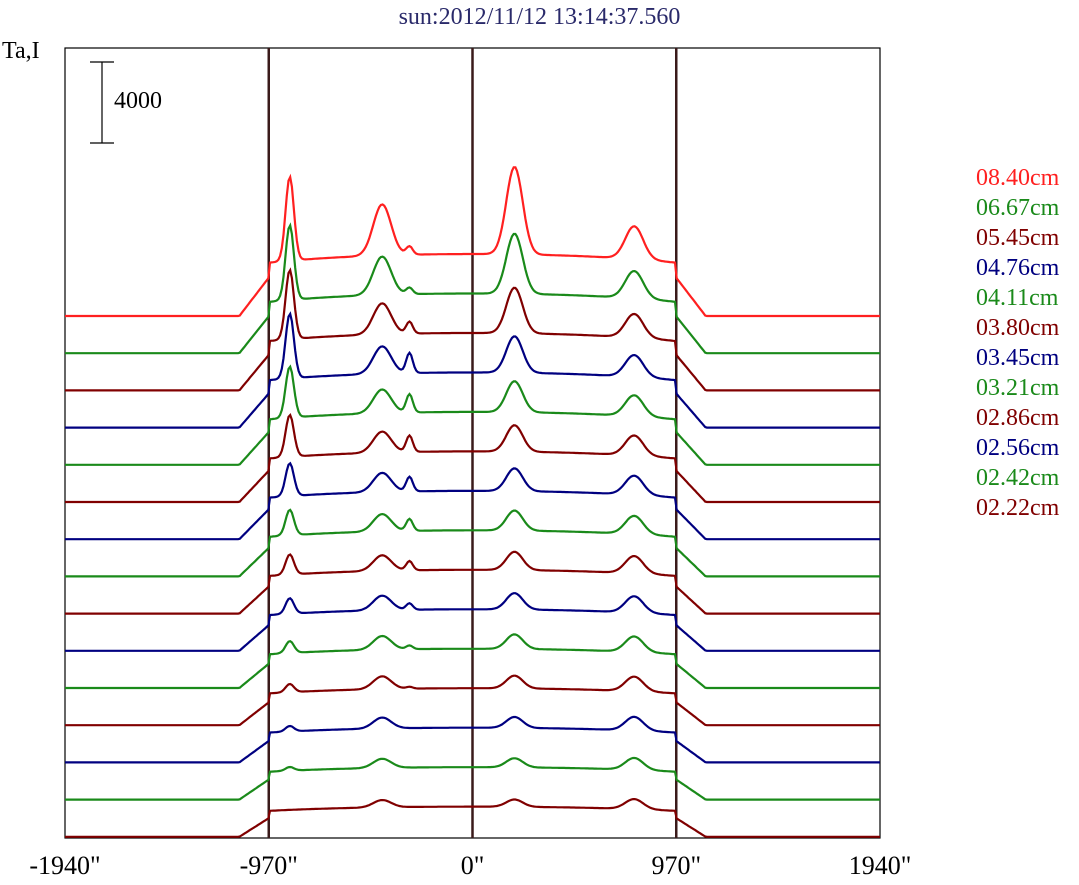 The height and width of the screenshot is (885, 1079). I want to click on legend-entry: 02.22cm, so click(1018, 508).